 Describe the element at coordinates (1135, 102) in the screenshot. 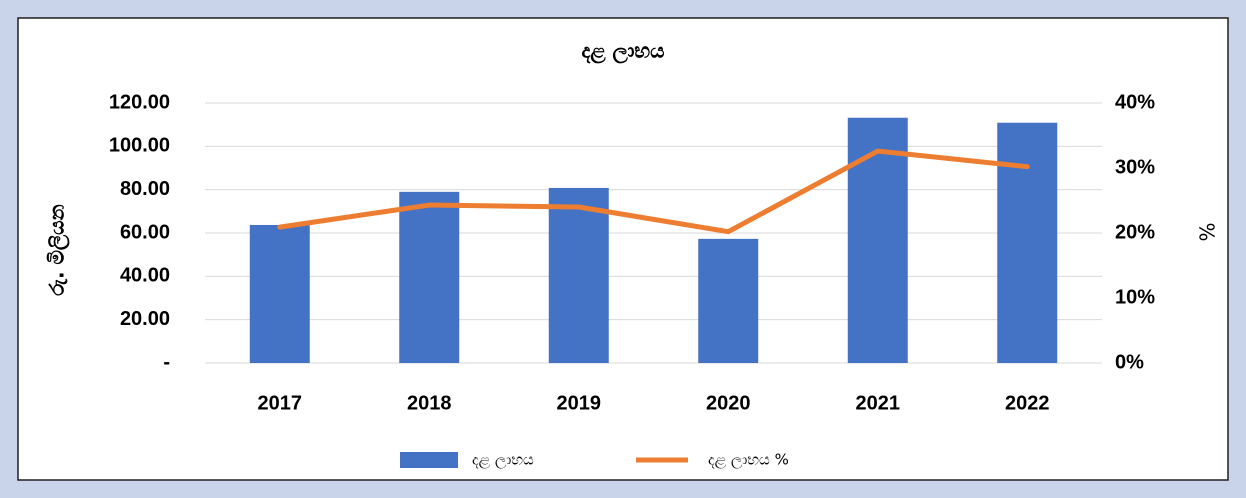

I see `y2-tick-label: 40%` at that location.